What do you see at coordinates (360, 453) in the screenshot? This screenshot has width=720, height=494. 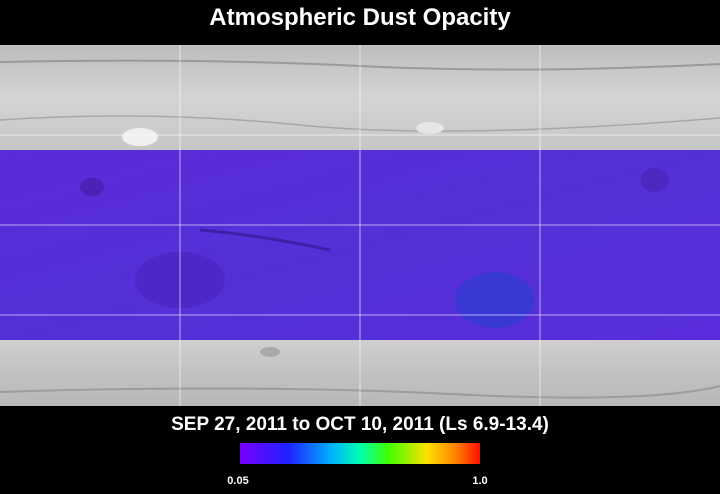 I see `colorbar` at bounding box center [360, 453].